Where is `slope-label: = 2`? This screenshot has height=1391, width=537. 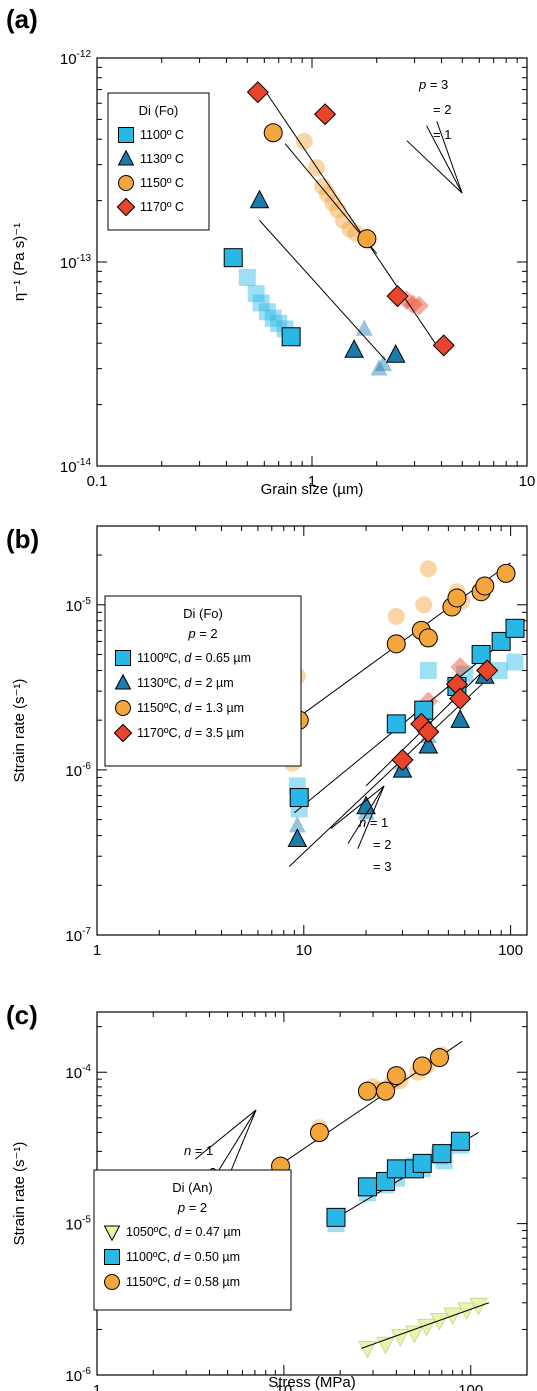 slope-label: = 2 is located at coordinates (442, 109).